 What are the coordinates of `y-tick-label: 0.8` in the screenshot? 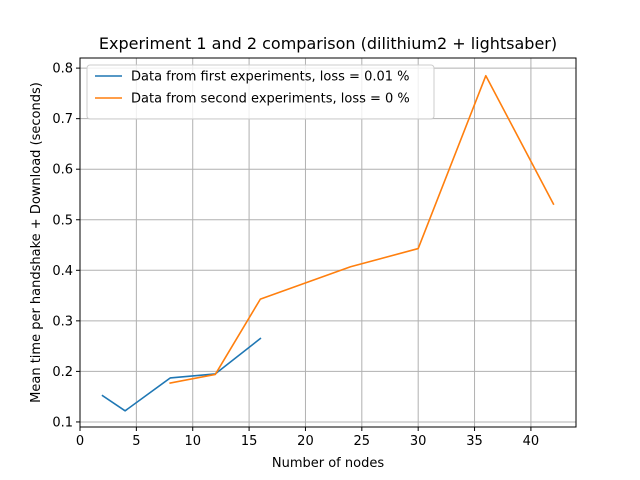 It's located at (62, 69).